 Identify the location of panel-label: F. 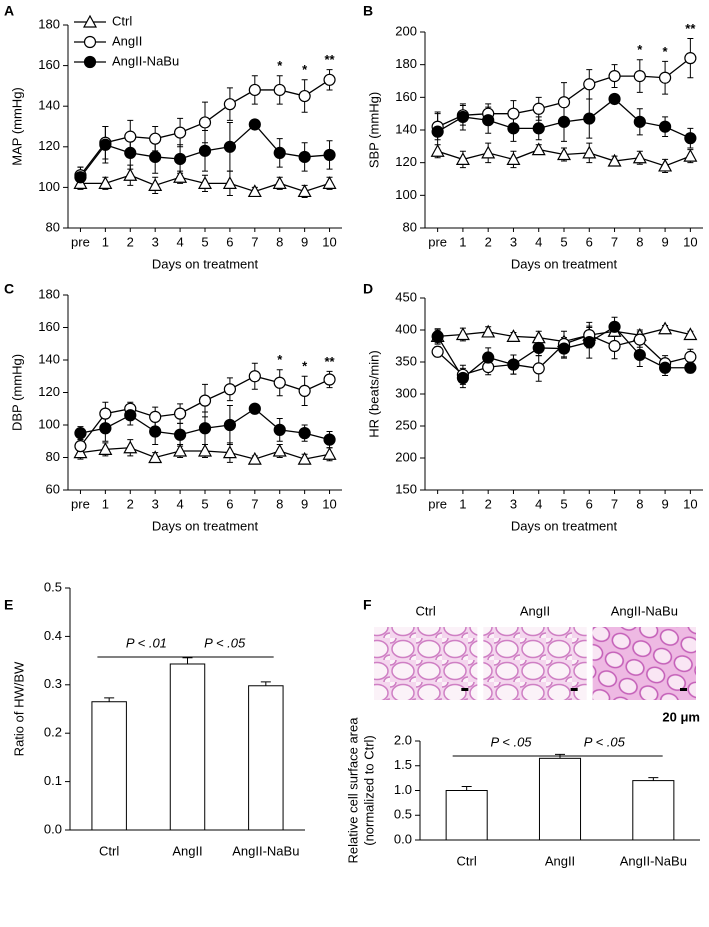
(367, 605).